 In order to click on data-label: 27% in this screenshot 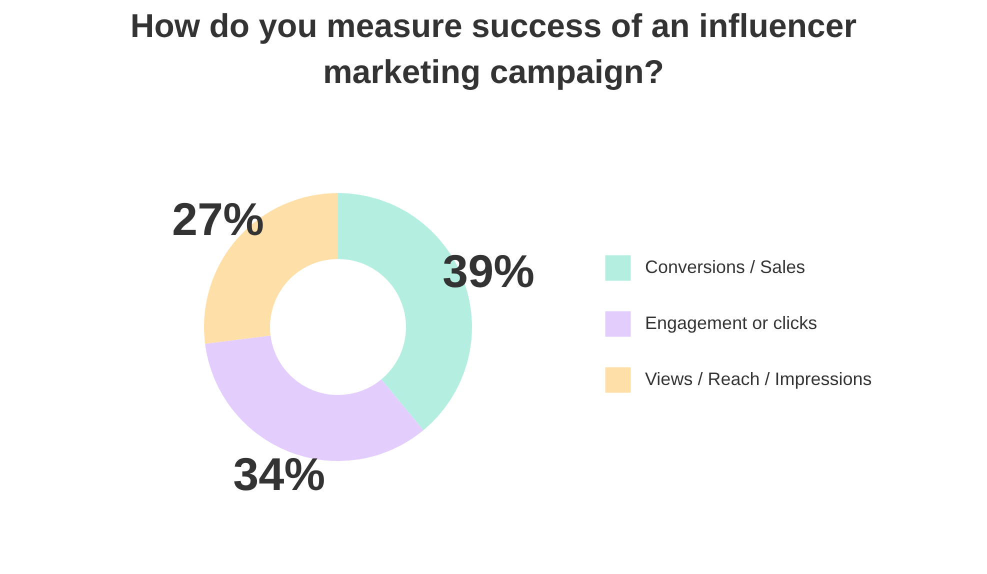, I will do `click(218, 219)`.